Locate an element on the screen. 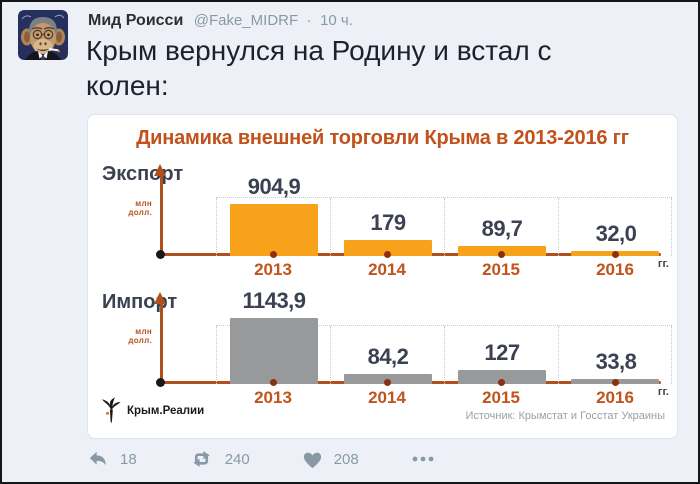 The height and width of the screenshot is (484, 700). bar-2015 is located at coordinates (501, 377).